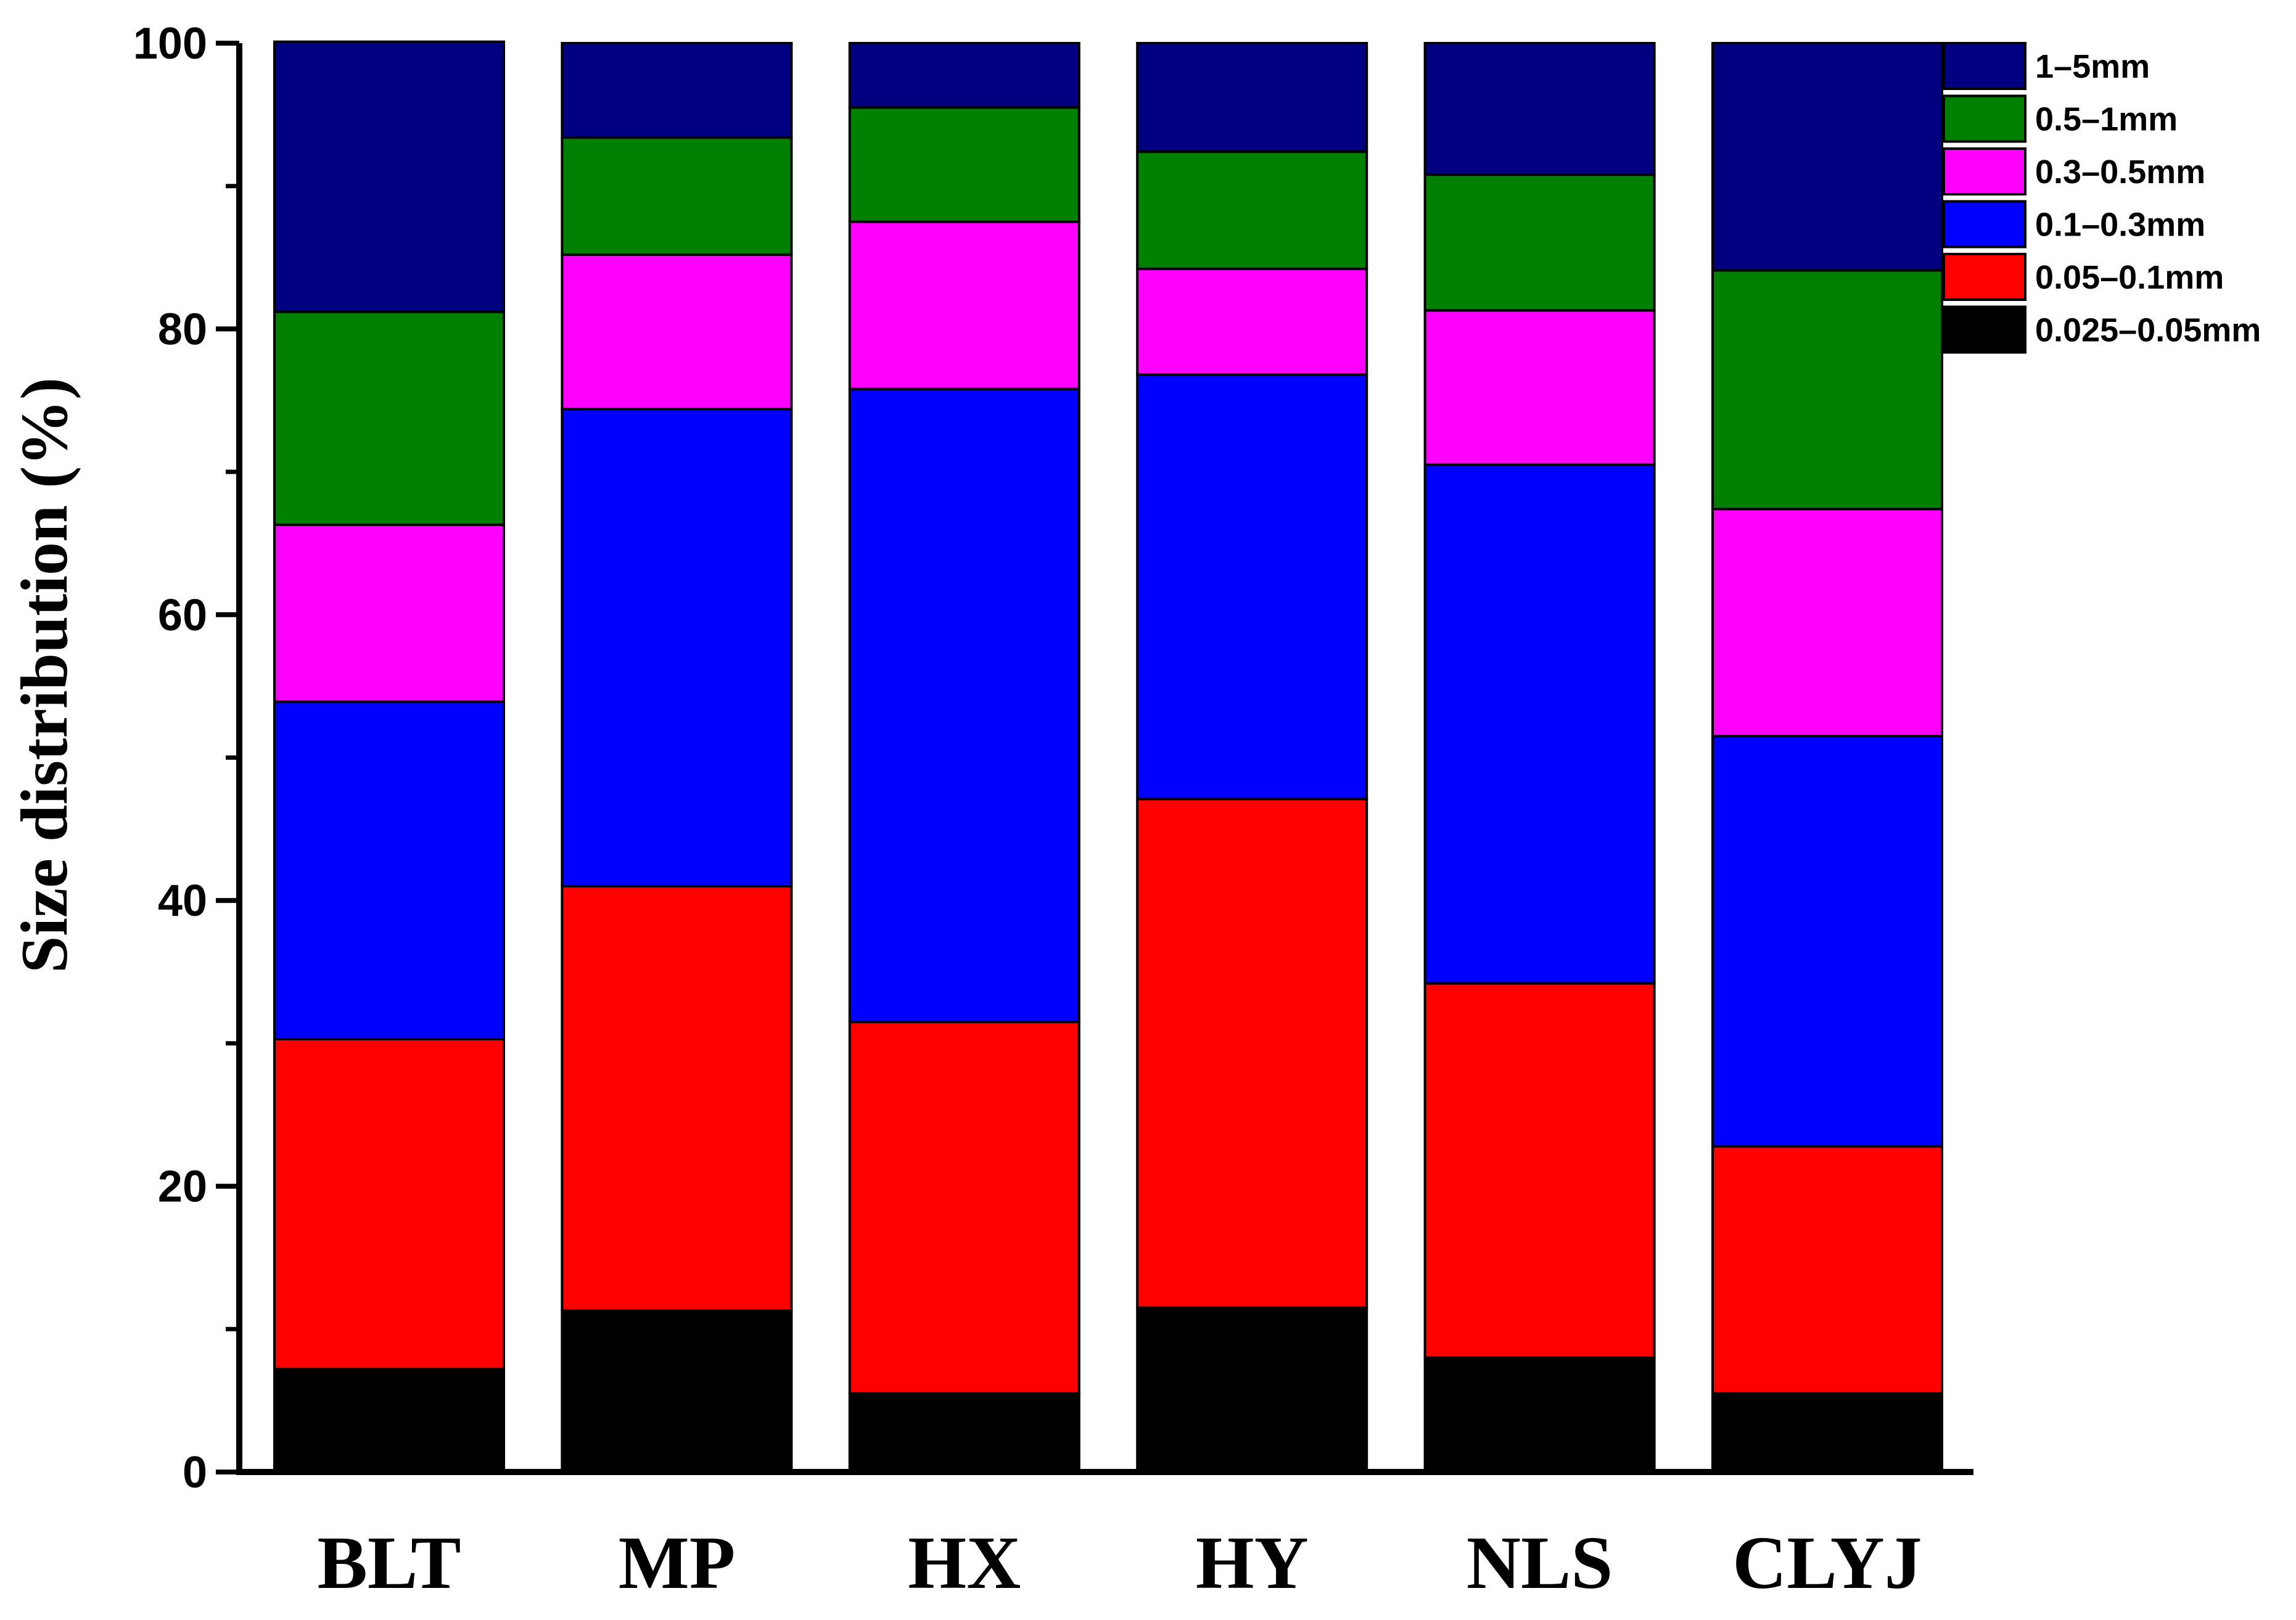  I want to click on legend-swatch-0-1-0-3mm, so click(1984, 224).